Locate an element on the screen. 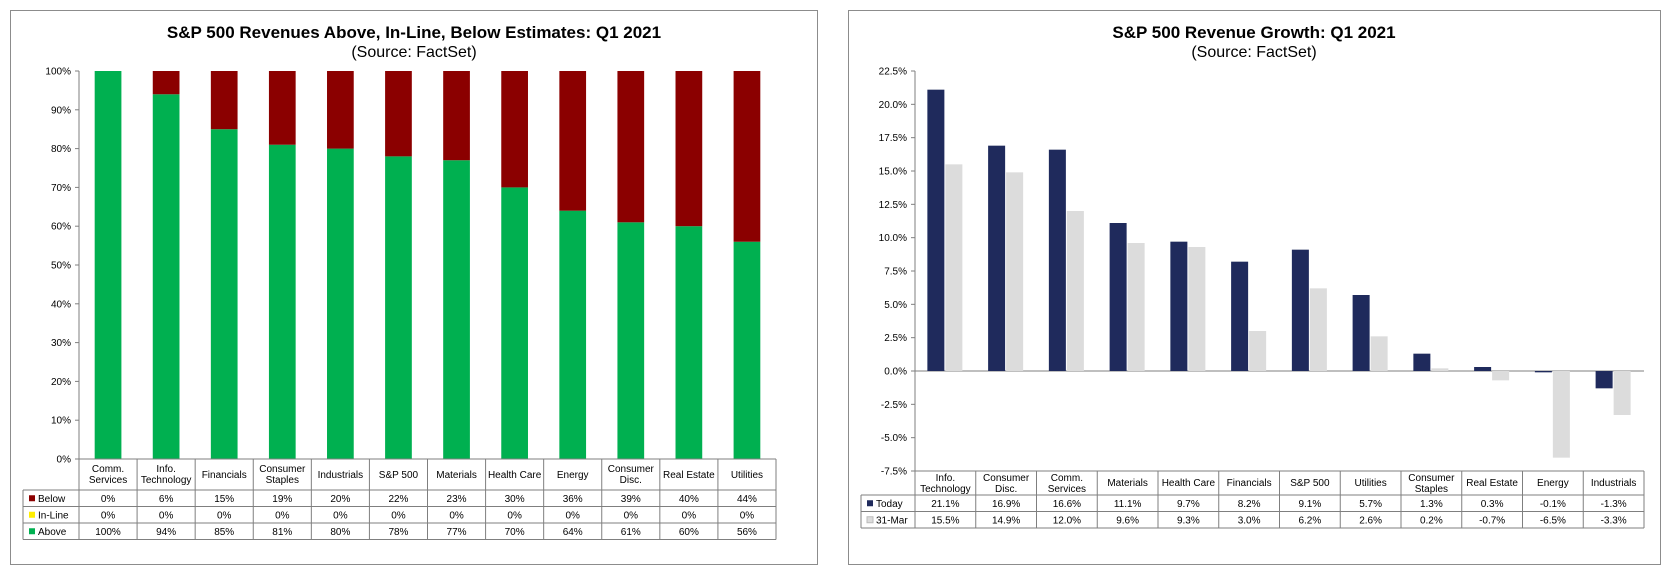 The height and width of the screenshot is (579, 1671). bar-below-consumer-staples is located at coordinates (282, 108).